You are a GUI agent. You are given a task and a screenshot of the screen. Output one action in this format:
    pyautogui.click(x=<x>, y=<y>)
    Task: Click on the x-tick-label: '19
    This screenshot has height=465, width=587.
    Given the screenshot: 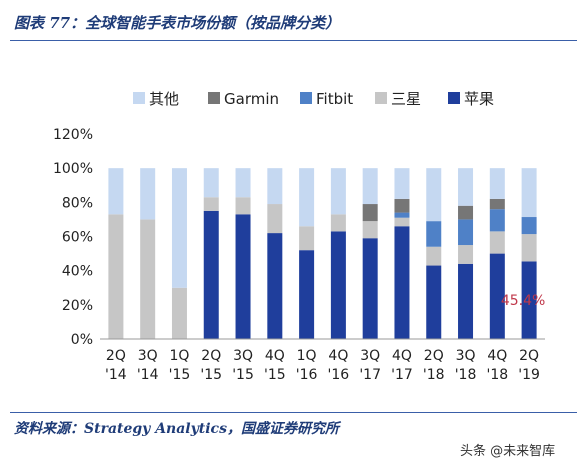 What is the action you would take?
    pyautogui.click(x=529, y=375)
    